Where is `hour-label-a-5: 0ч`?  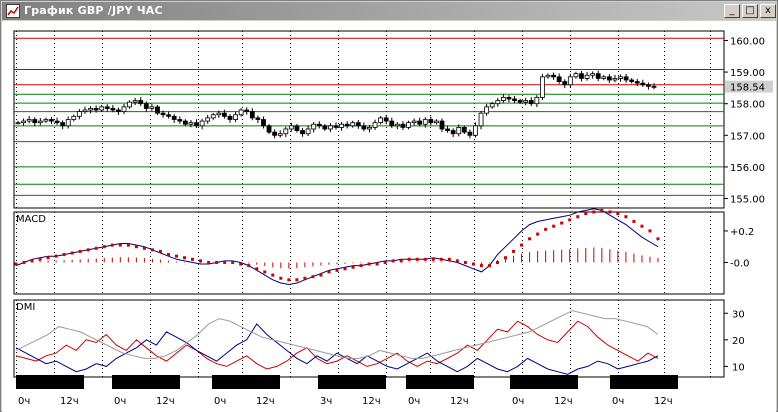
hour-label-a-5: 0ч is located at coordinates (518, 401).